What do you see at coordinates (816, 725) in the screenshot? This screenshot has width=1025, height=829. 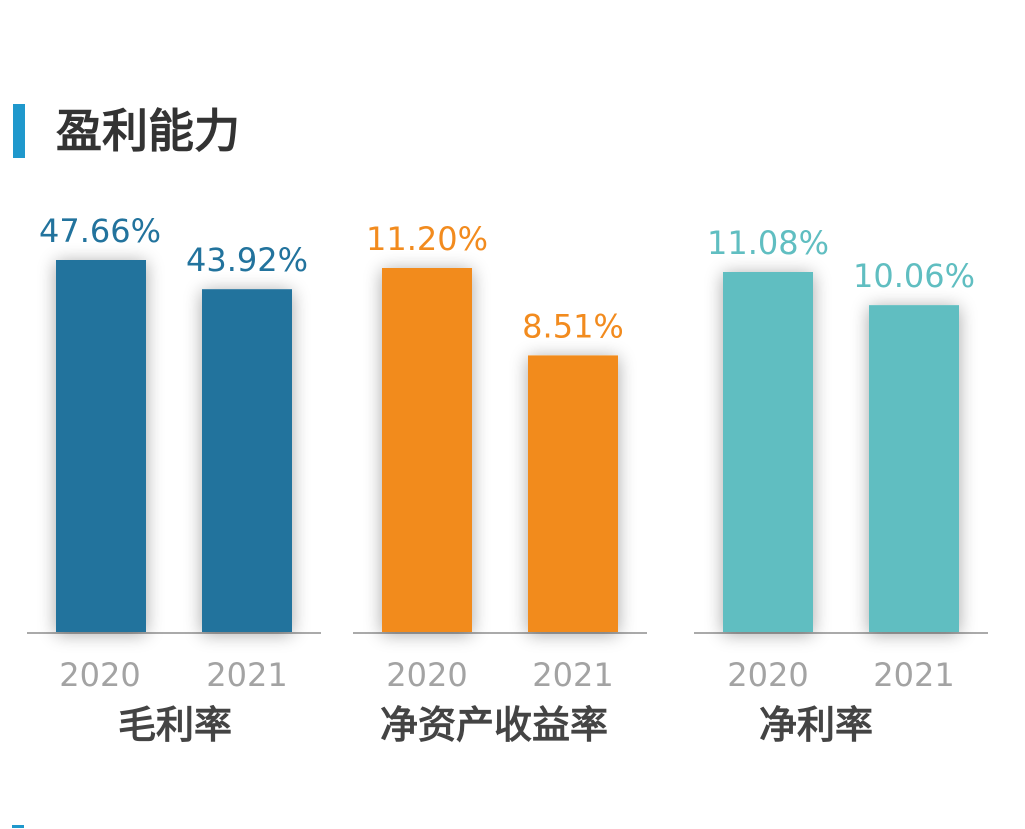 I see `chart-title: 净利率` at bounding box center [816, 725].